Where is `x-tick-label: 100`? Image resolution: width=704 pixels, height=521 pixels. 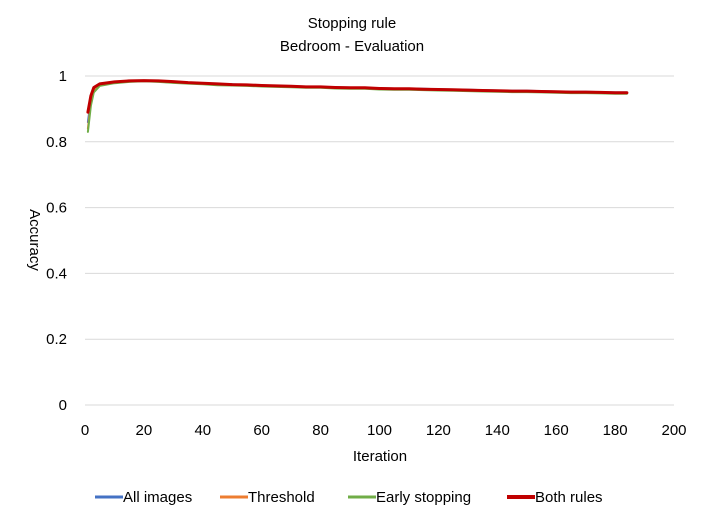 x-tick-label: 100 is located at coordinates (379, 430).